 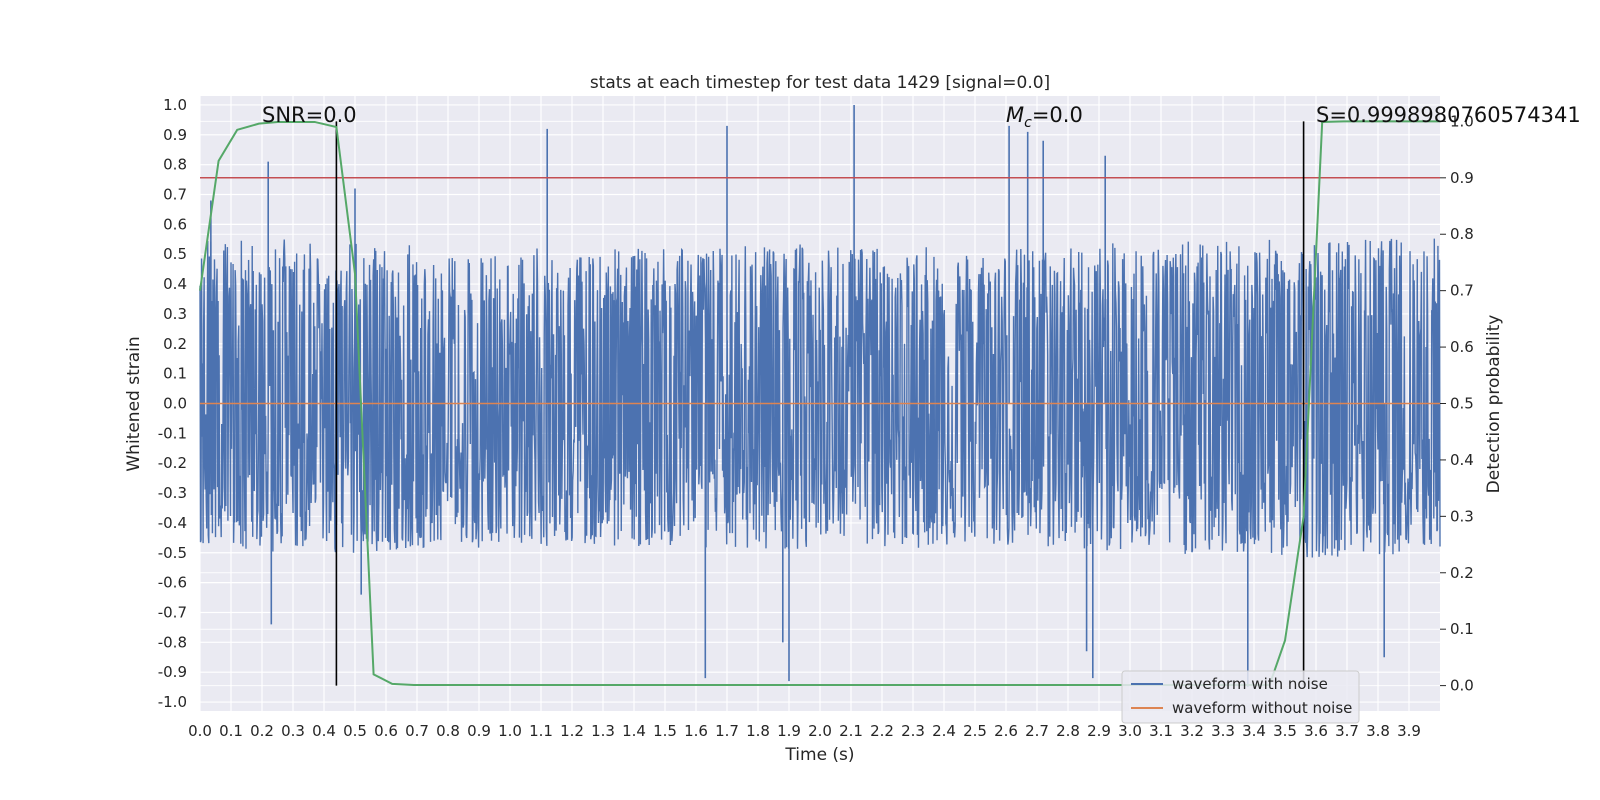 What do you see at coordinates (727, 731) in the screenshot?
I see `x-tick-label: 1.7` at bounding box center [727, 731].